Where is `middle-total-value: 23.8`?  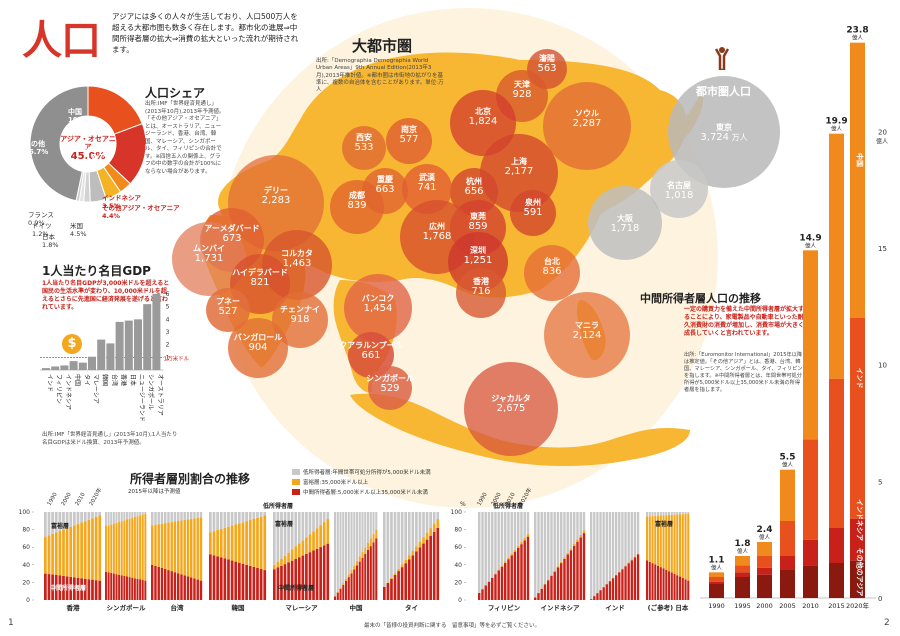 middle-total-value: 23.8 is located at coordinates (857, 31).